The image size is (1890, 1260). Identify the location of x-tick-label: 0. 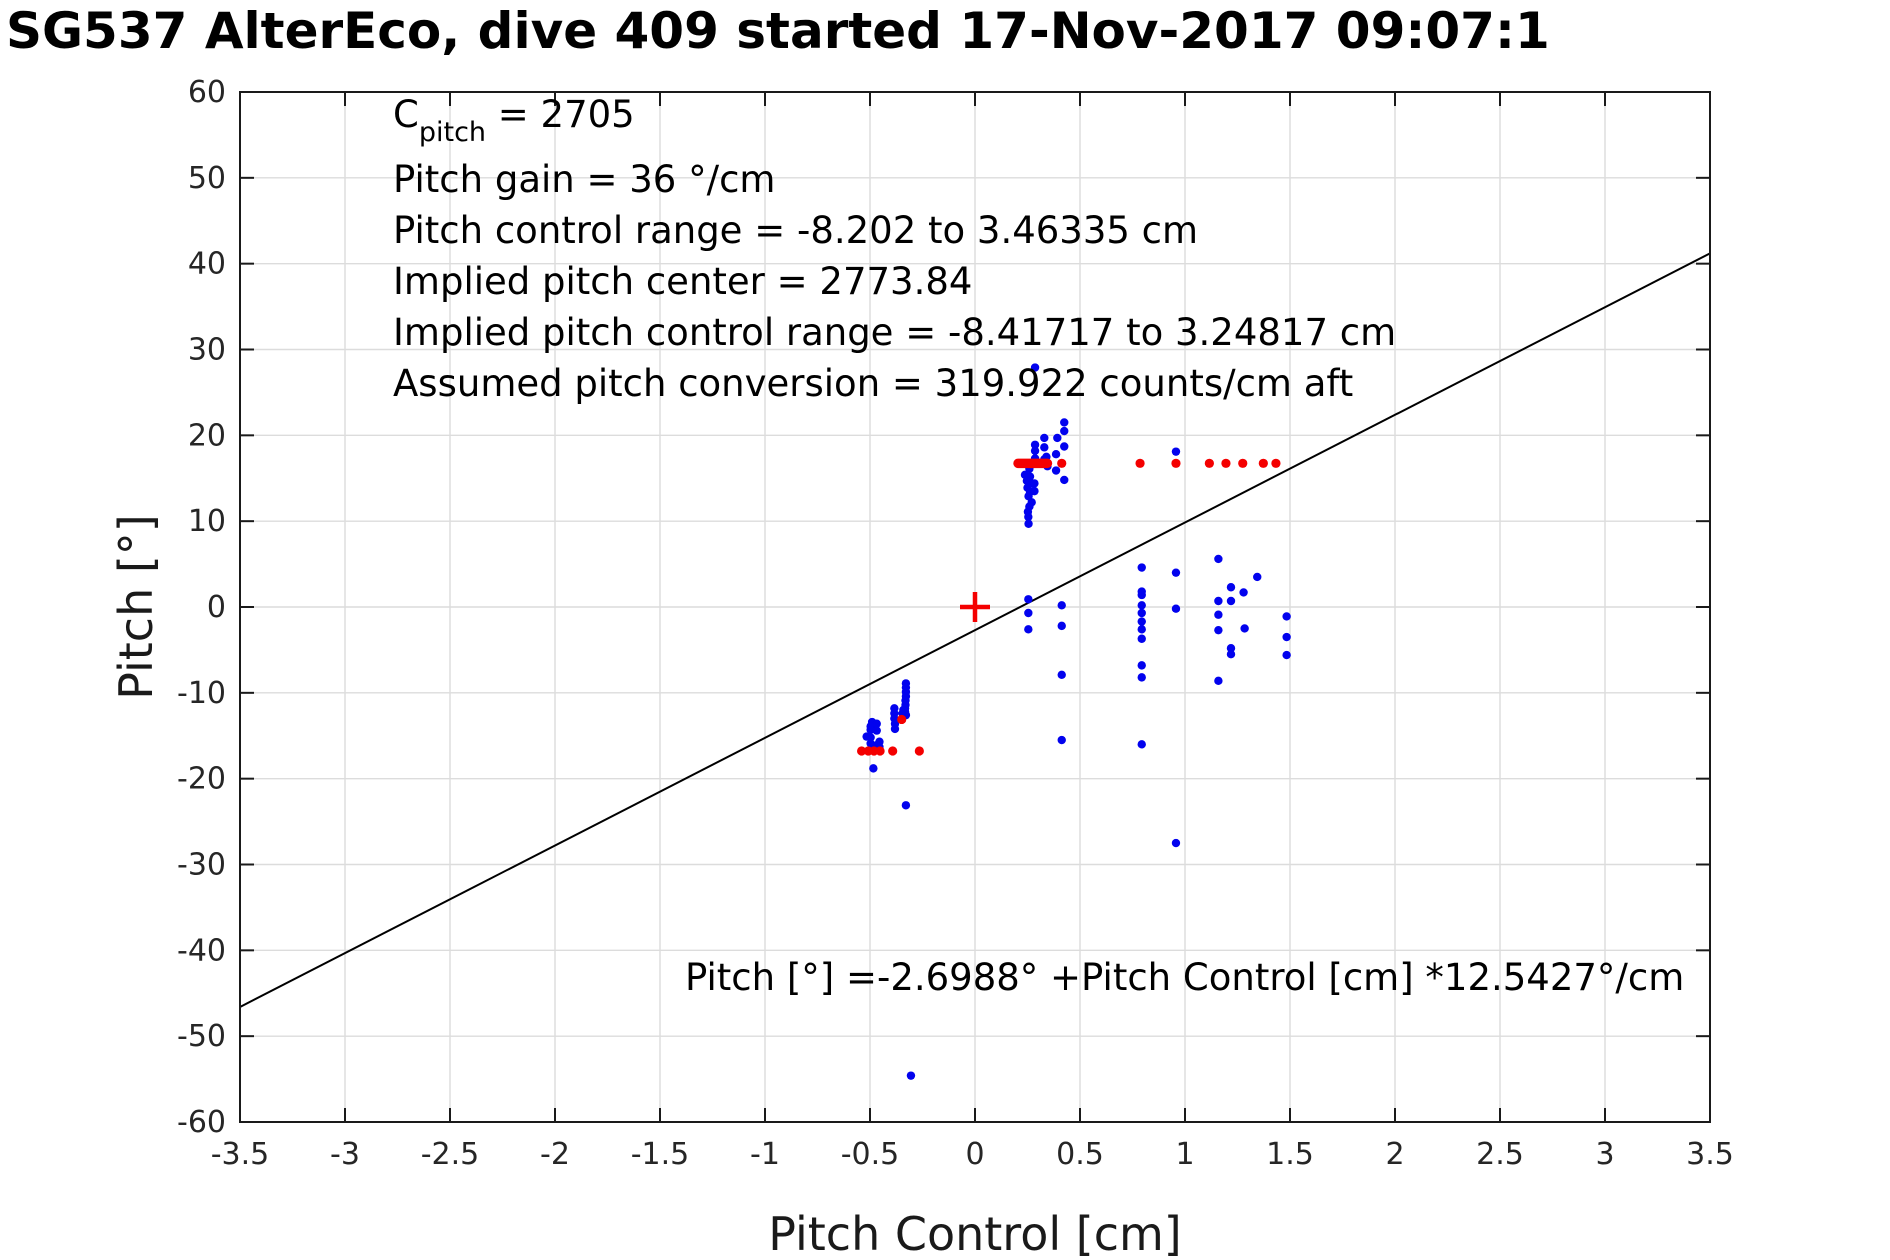
(974, 1154).